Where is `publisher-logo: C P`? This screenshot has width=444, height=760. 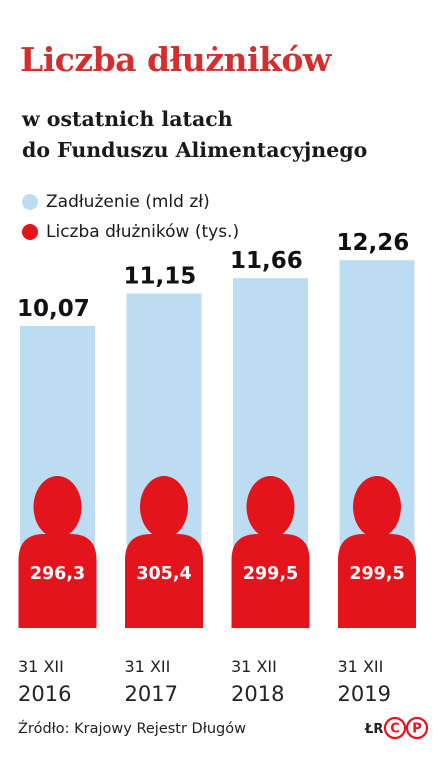 publisher-logo: C P is located at coordinates (406, 728).